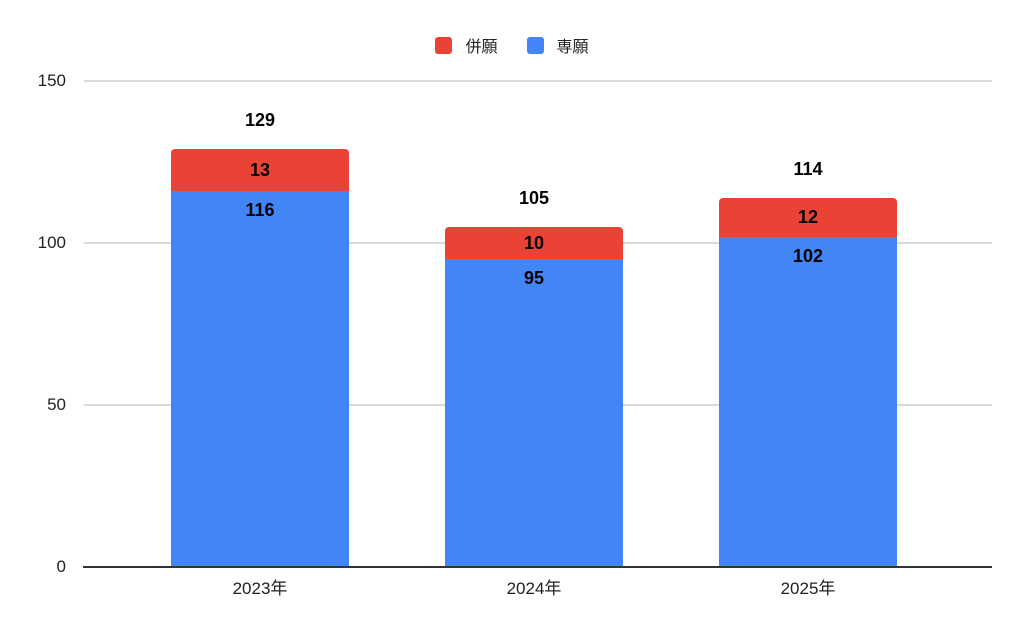  I want to click on bar-total-label-2023: 129, so click(260, 120).